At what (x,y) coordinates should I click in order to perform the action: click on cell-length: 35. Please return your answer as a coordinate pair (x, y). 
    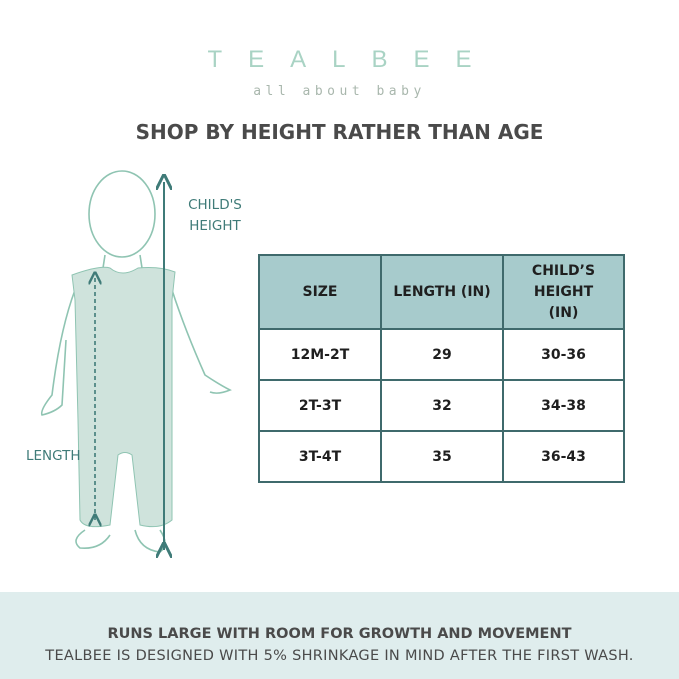
    Looking at the image, I should click on (442, 456).